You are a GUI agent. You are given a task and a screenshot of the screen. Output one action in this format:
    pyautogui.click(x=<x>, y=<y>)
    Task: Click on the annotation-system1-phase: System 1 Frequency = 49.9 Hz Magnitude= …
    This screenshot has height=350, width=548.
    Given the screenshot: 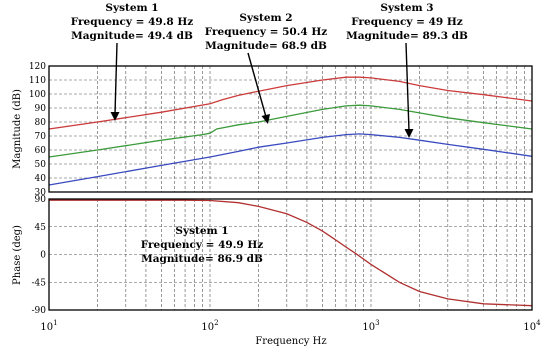 What is the action you would take?
    pyautogui.click(x=202, y=245)
    